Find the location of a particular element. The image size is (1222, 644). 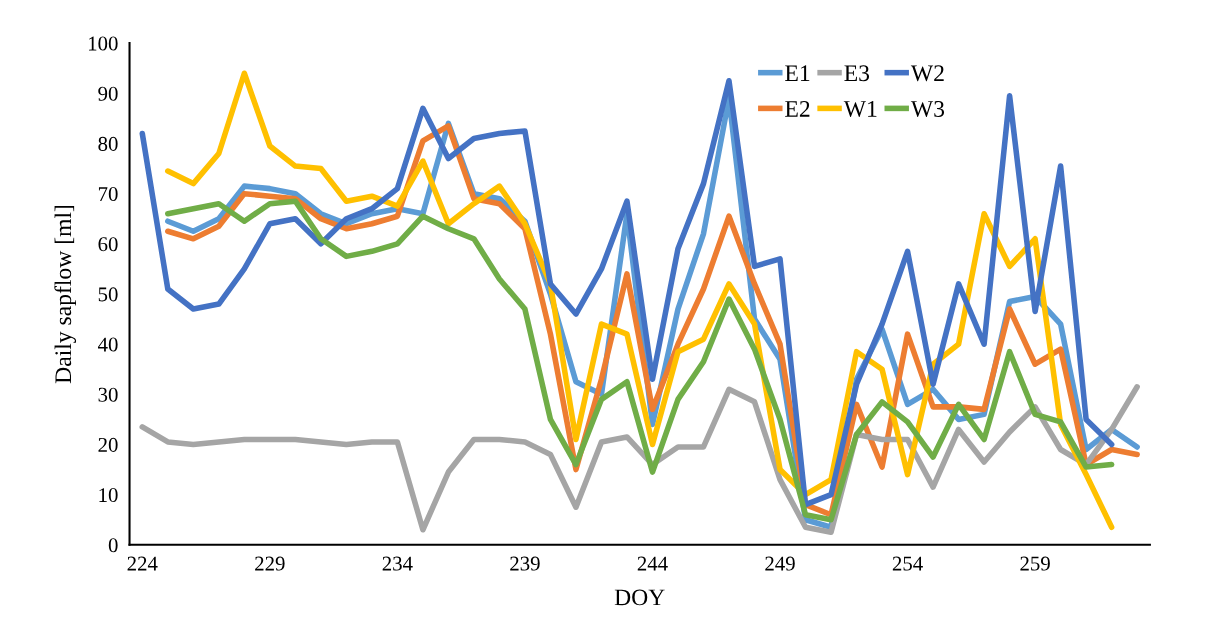

x-tick-label: 239 is located at coordinates (525, 563).